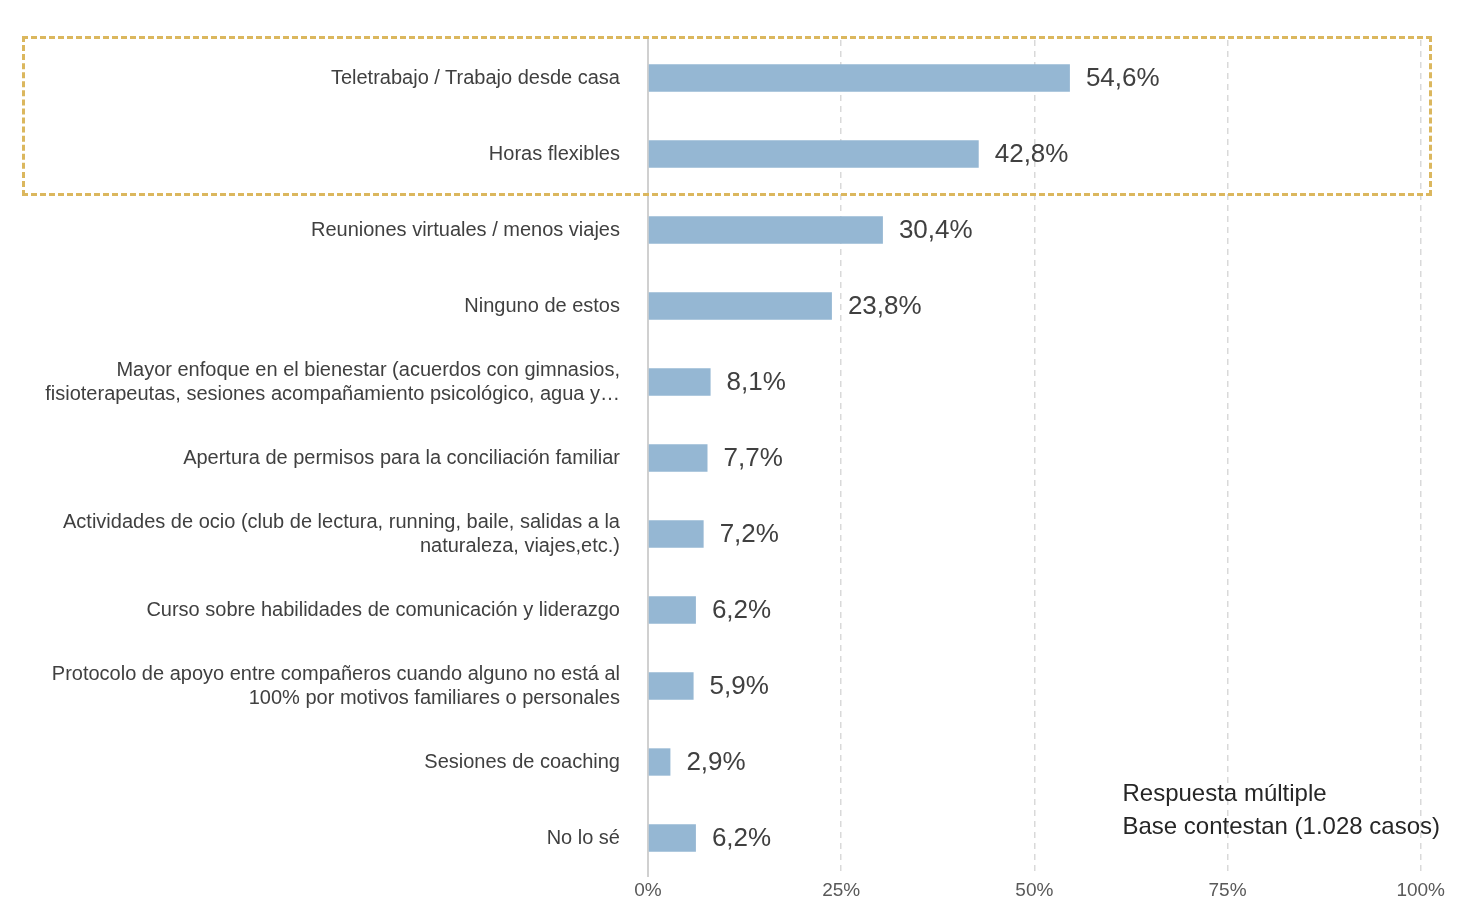 The width and height of the screenshot is (1468, 923). I want to click on x-tick-label: 75%, so click(1227, 889).